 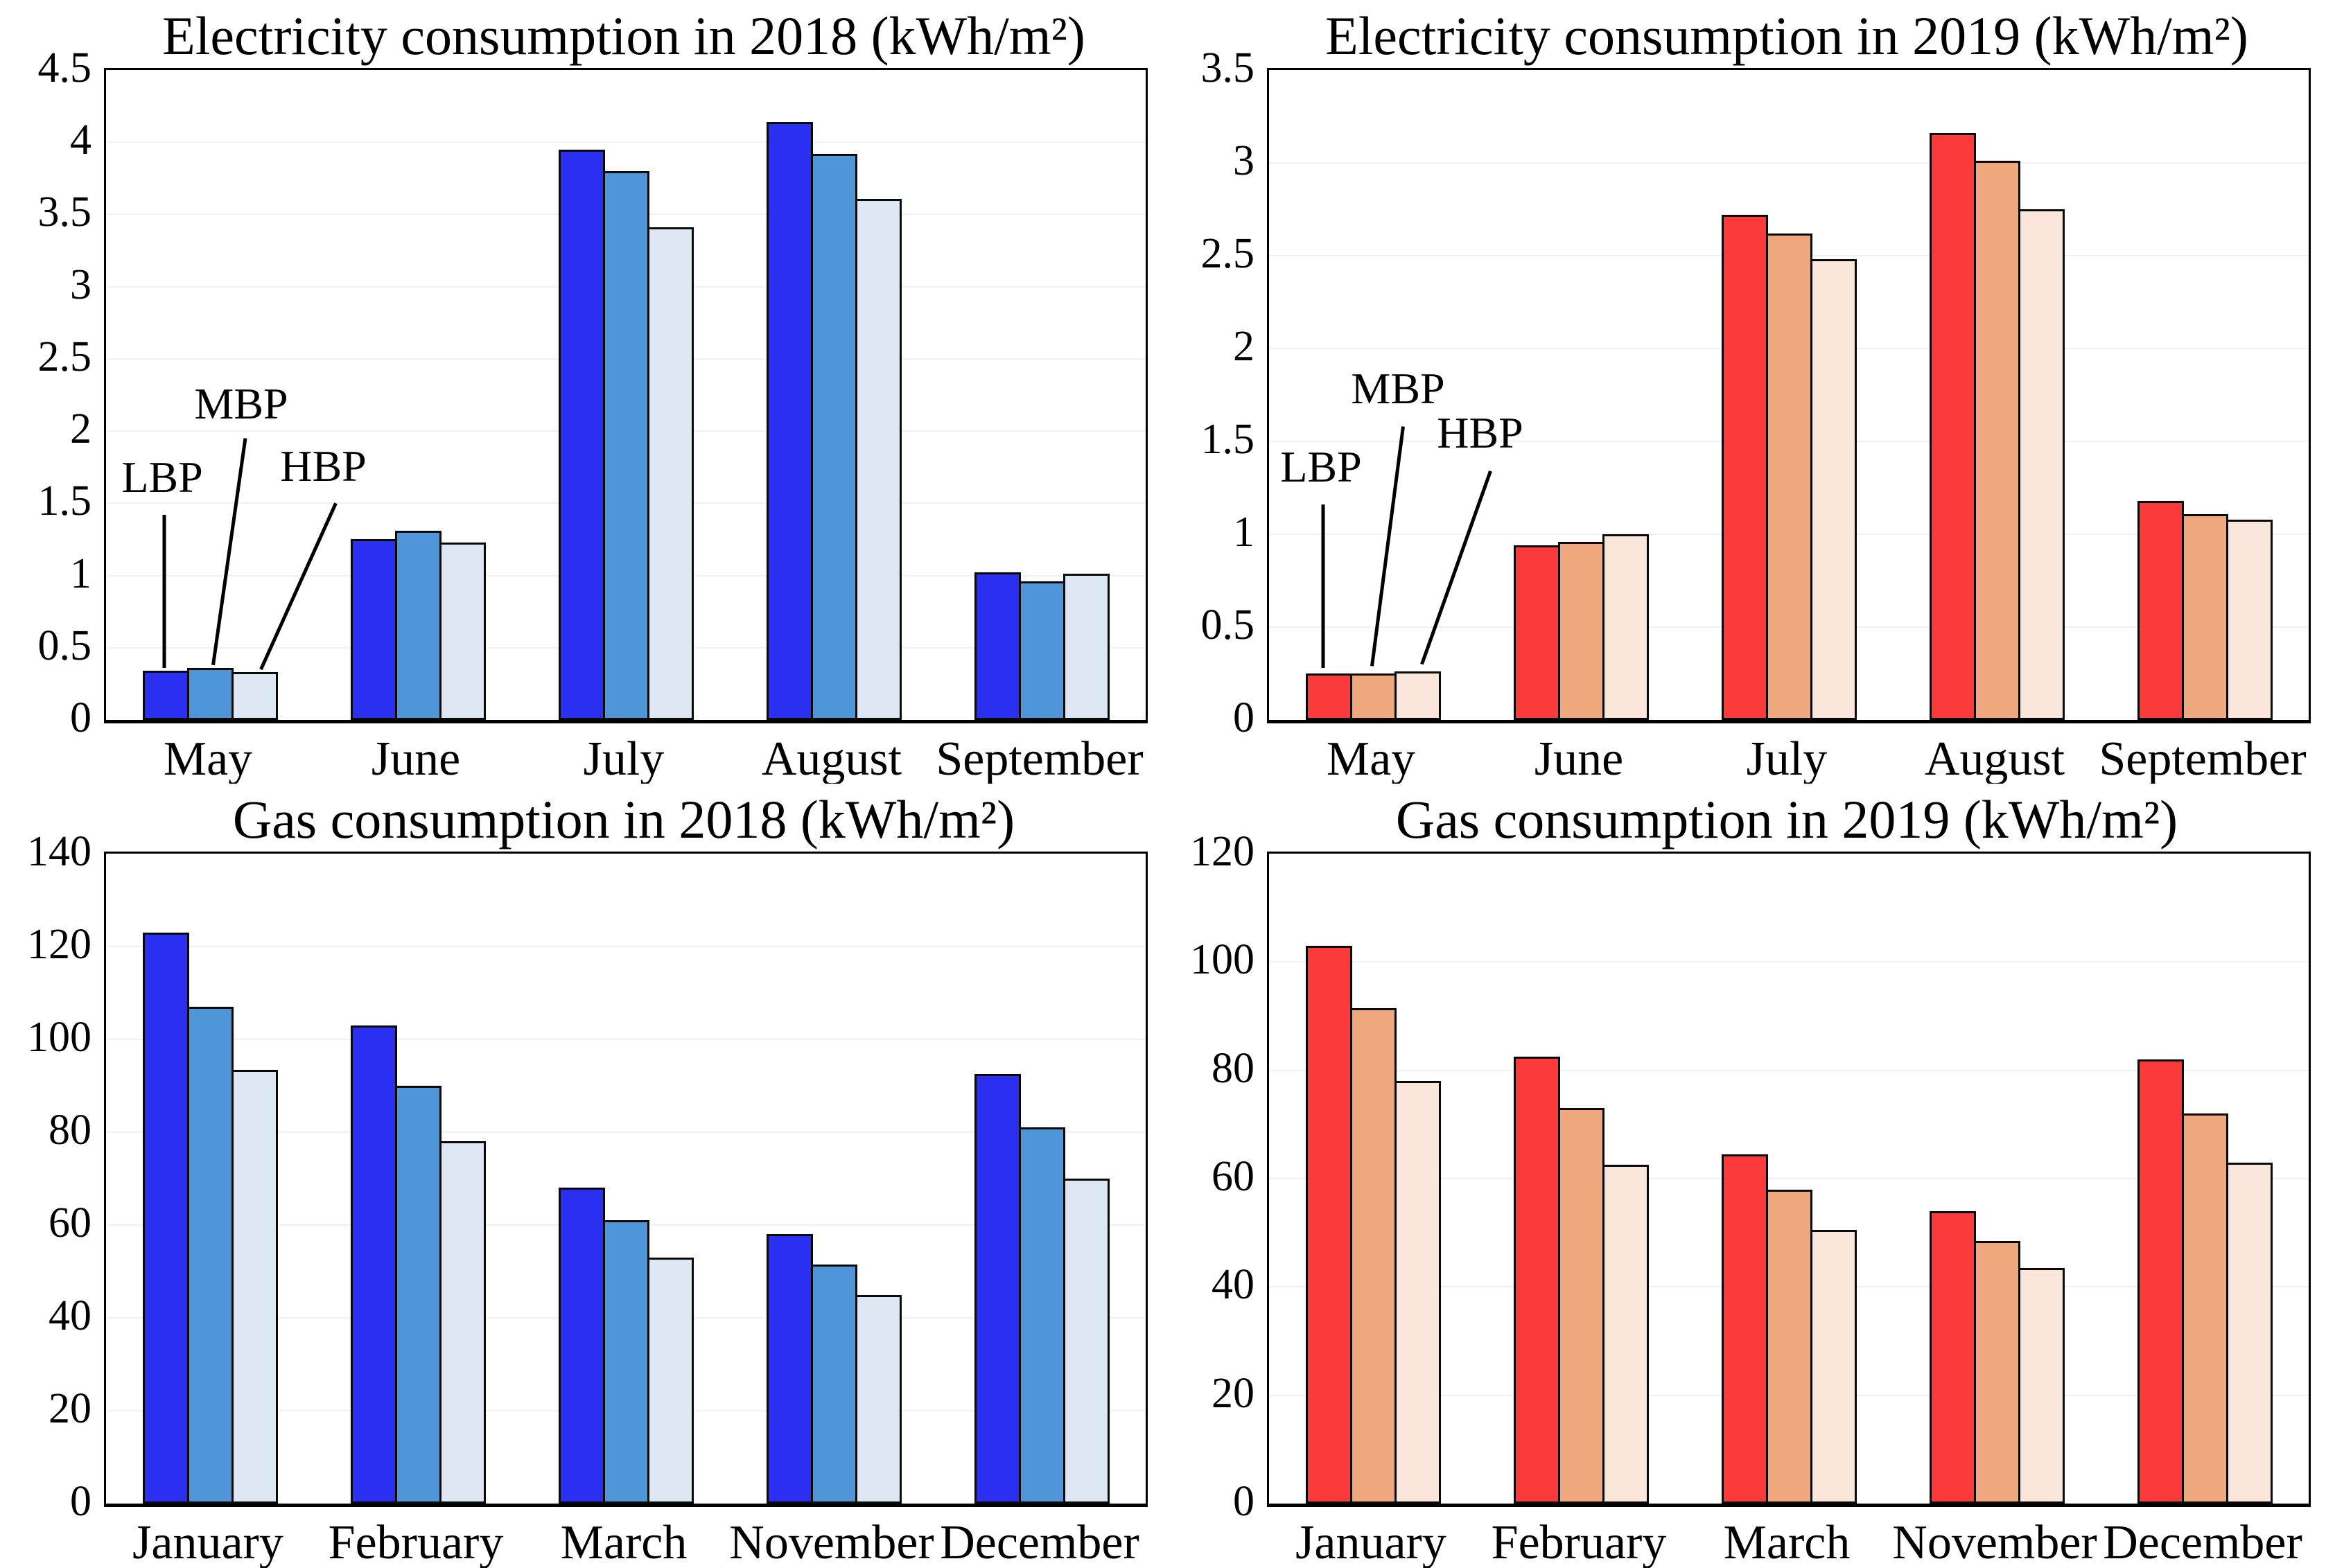 What do you see at coordinates (1788, 1346) in the screenshot?
I see `bar-MBP-March` at bounding box center [1788, 1346].